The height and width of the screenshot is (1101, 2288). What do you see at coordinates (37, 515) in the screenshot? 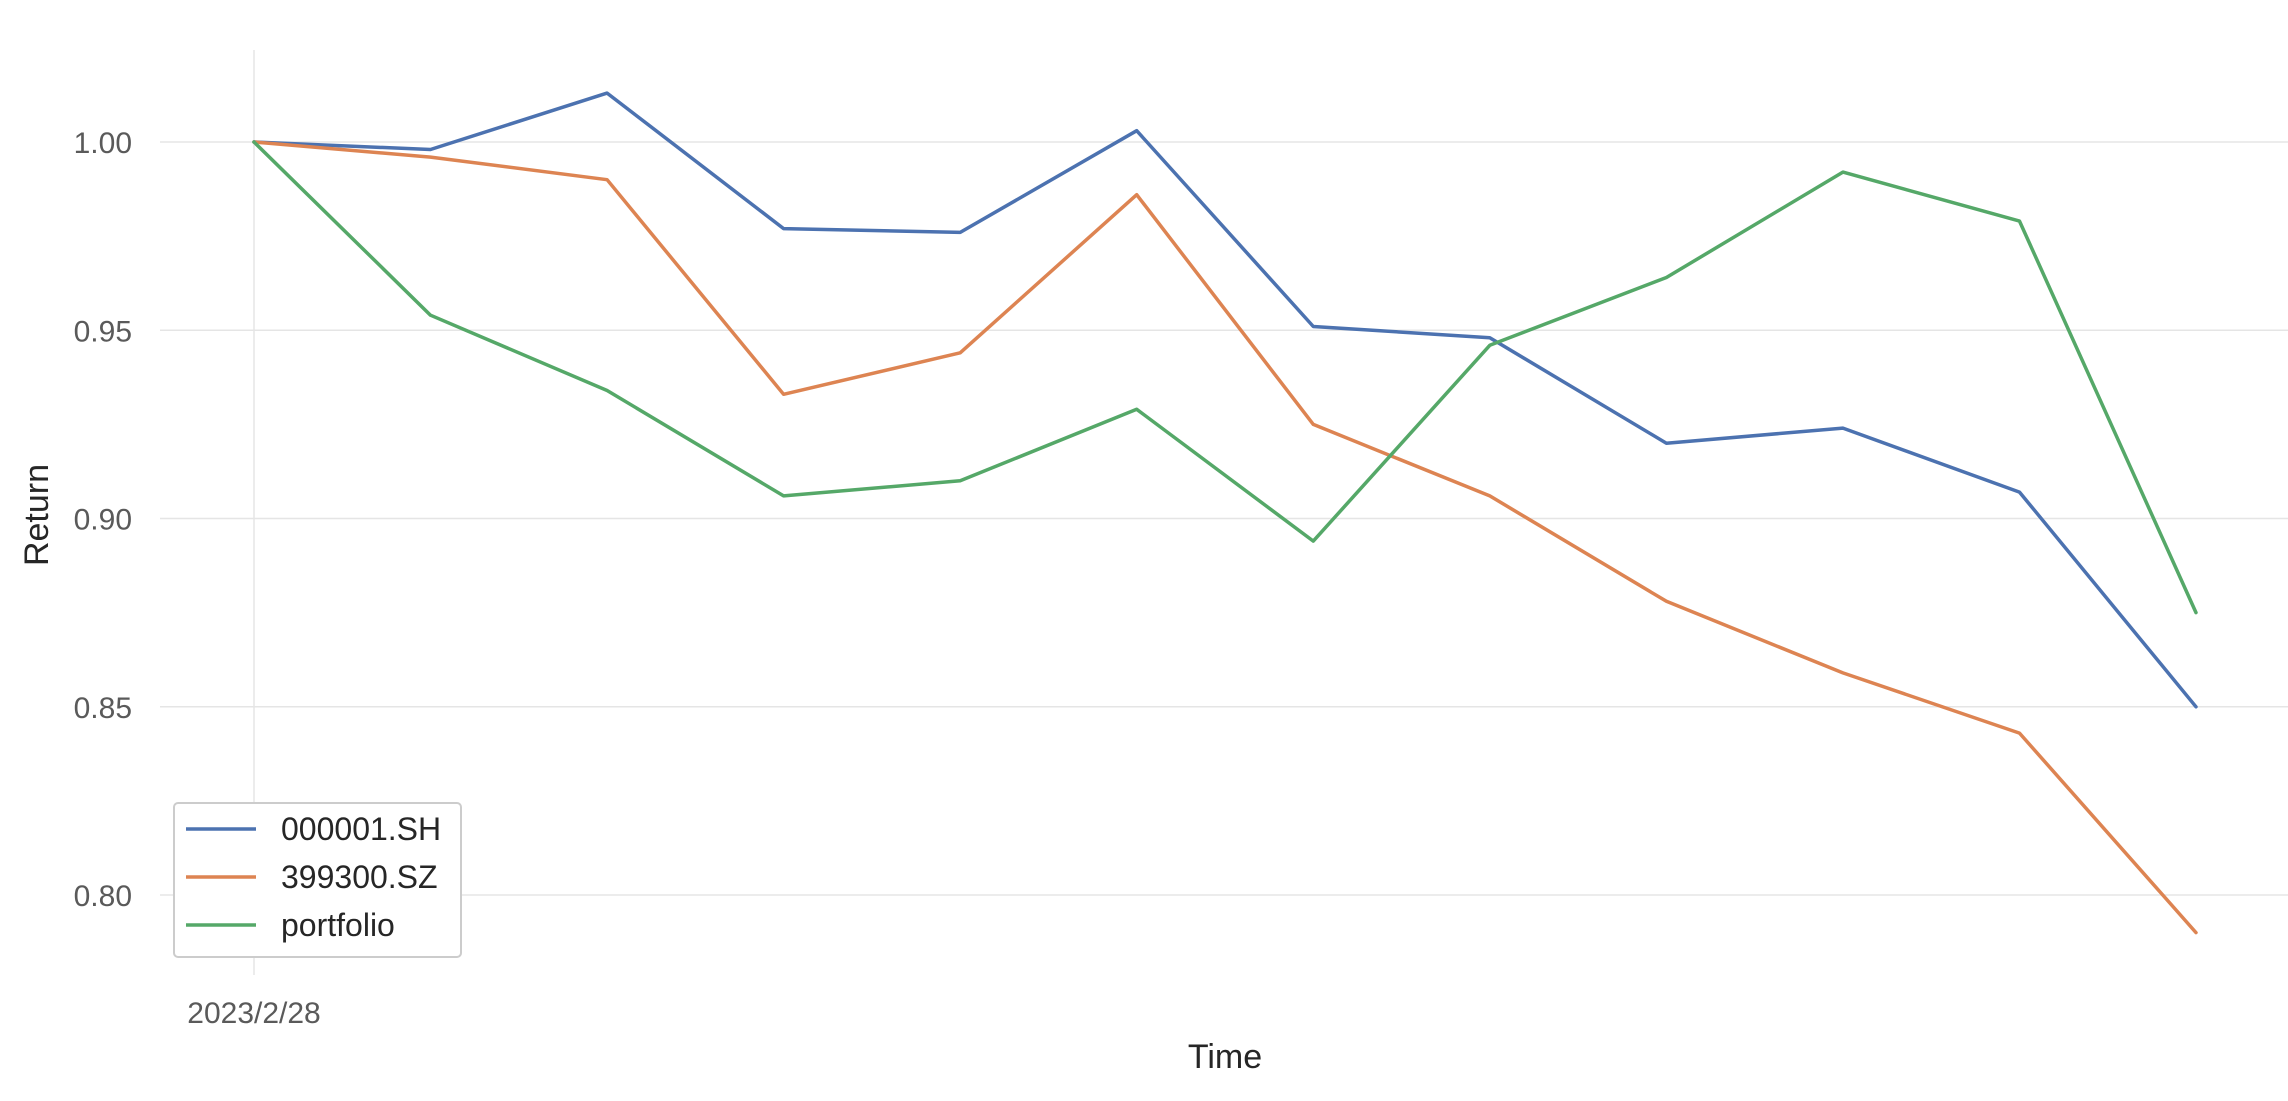
I see `y-axis-label: Return` at bounding box center [37, 515].